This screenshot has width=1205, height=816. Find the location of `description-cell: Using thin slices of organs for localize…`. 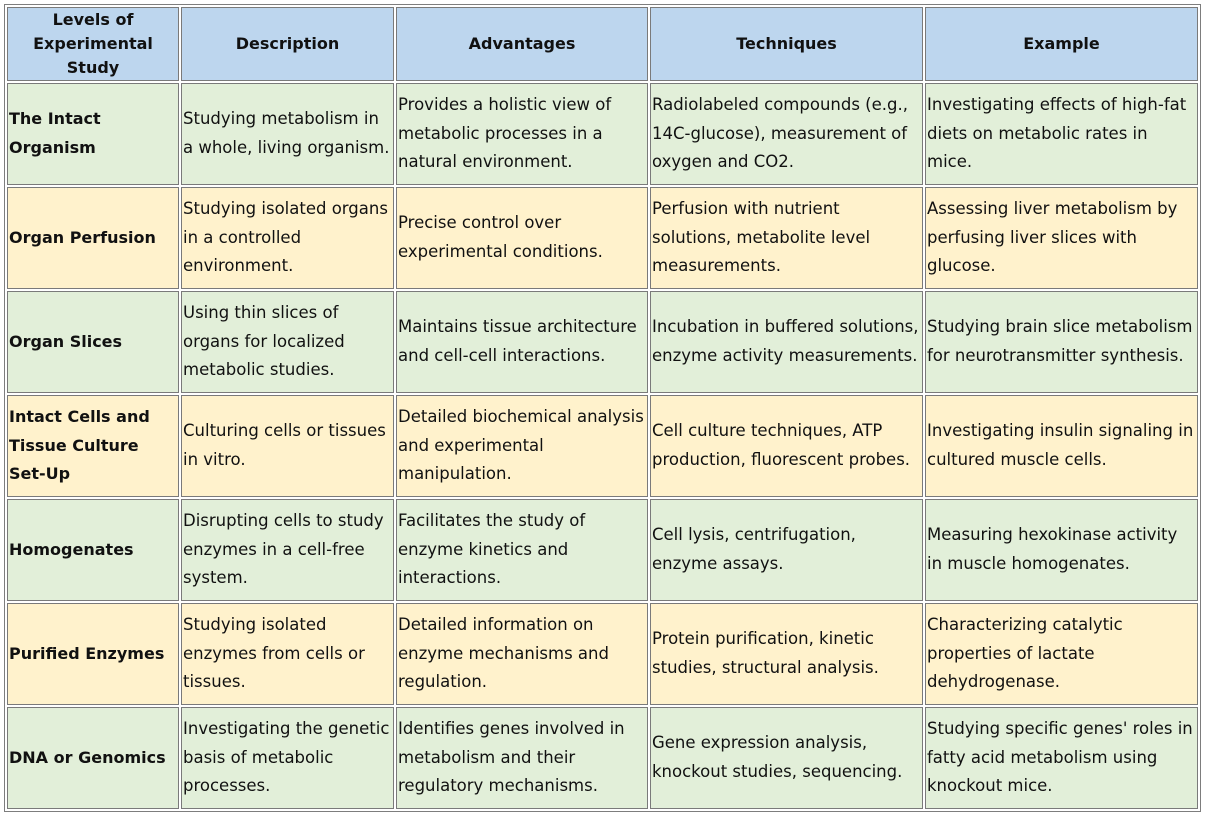

description-cell: Using thin slices of organs for localize… is located at coordinates (287, 342).